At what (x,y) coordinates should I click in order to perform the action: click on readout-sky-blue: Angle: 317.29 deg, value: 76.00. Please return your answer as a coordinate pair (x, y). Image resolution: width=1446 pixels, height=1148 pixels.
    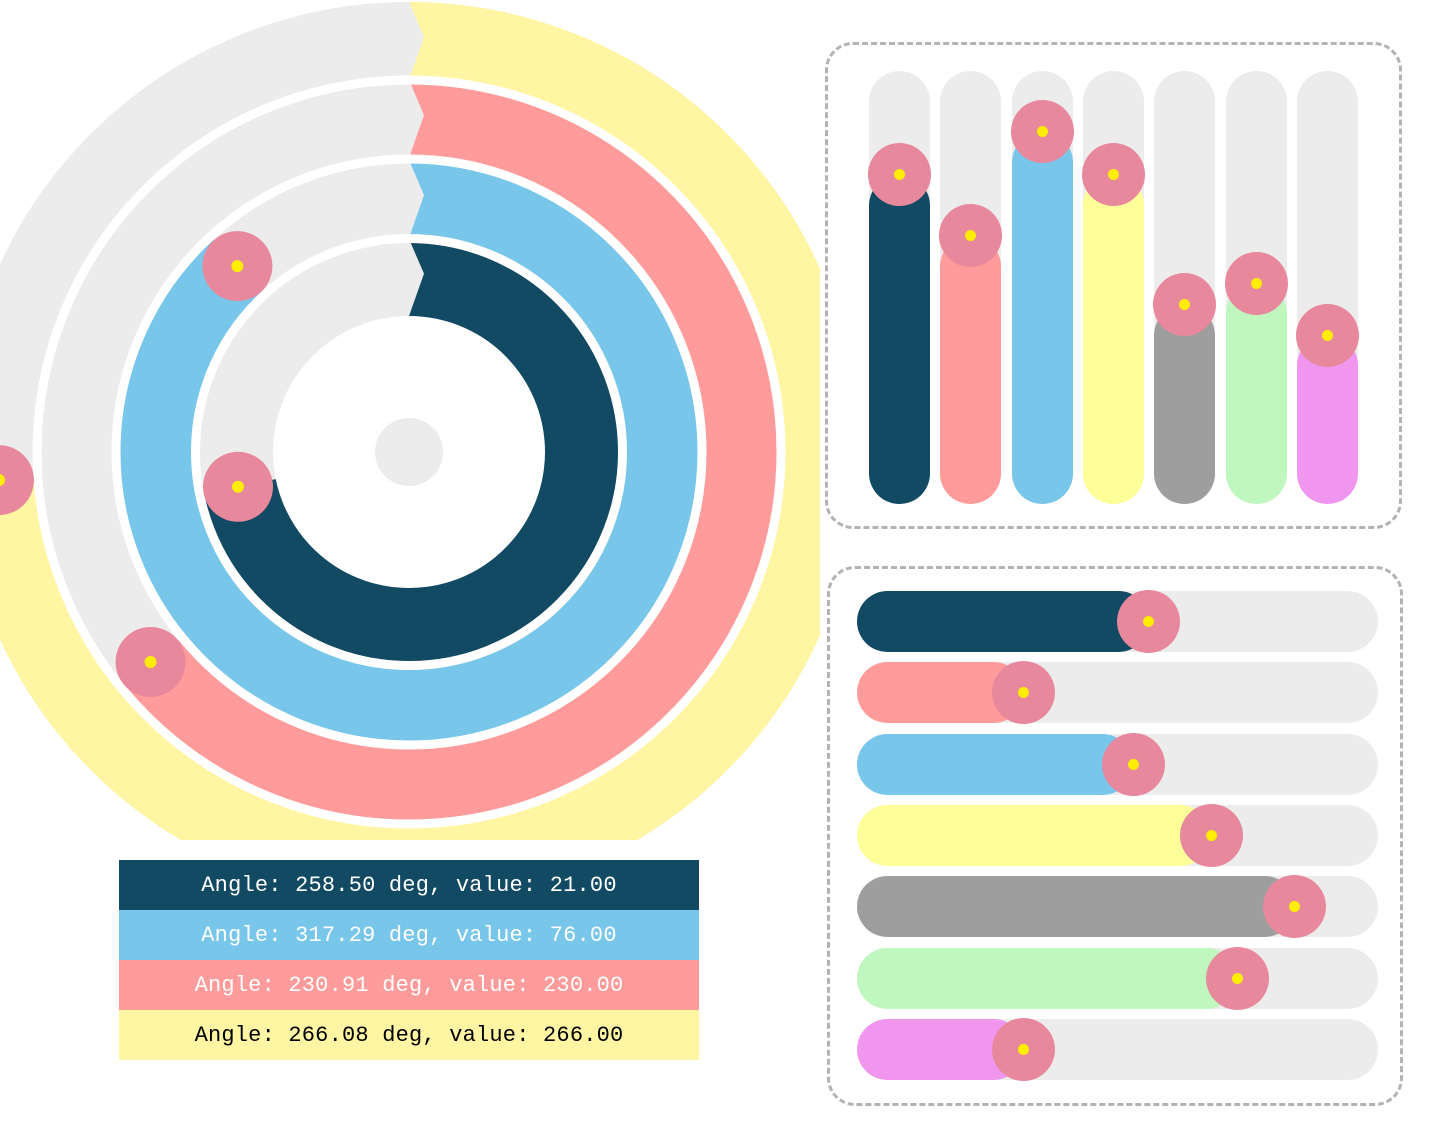
    Looking at the image, I should click on (409, 935).